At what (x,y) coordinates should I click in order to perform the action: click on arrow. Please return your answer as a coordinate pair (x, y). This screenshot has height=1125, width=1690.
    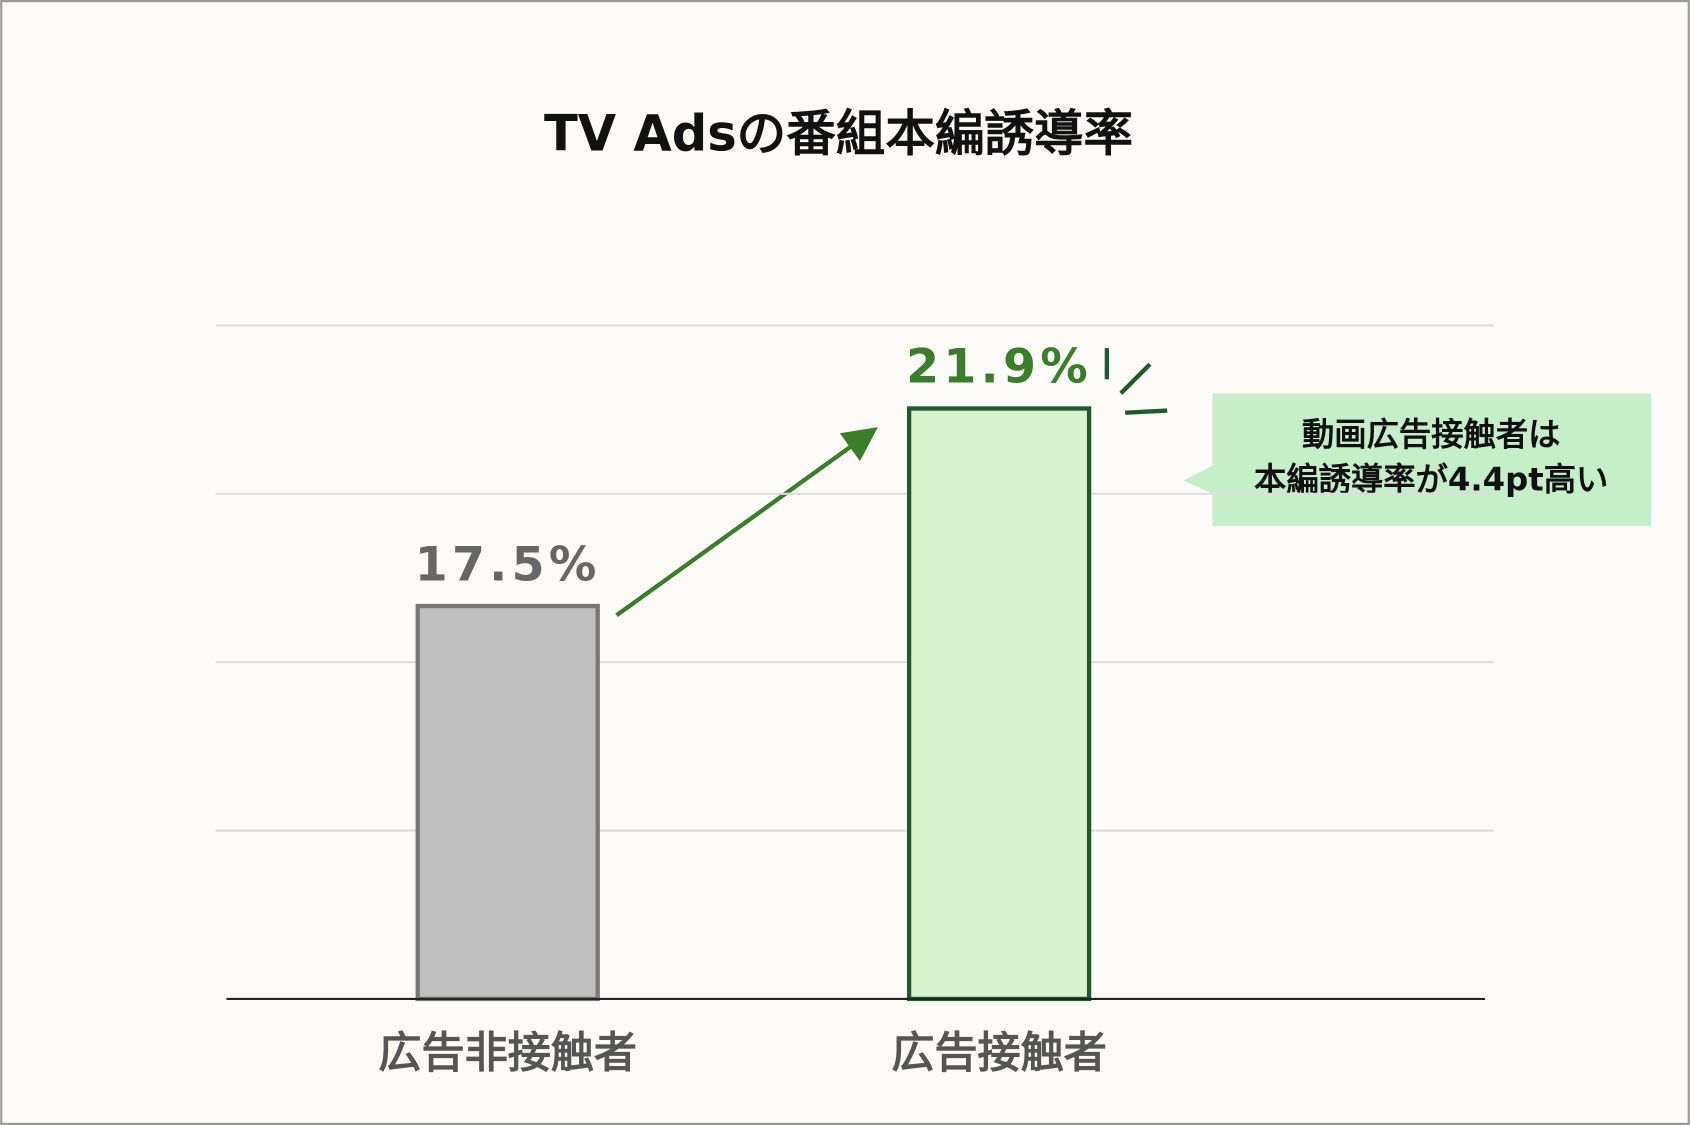
    Looking at the image, I should click on (746, 522).